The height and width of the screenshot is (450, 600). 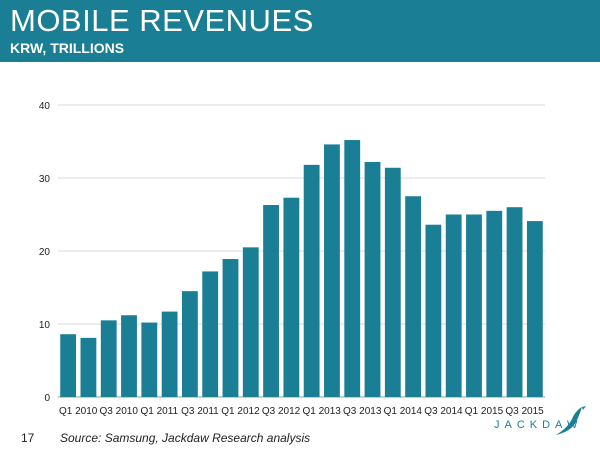 I want to click on header-banner: MOBILE REVENUES KRW, TRILLIONS, so click(x=300, y=31).